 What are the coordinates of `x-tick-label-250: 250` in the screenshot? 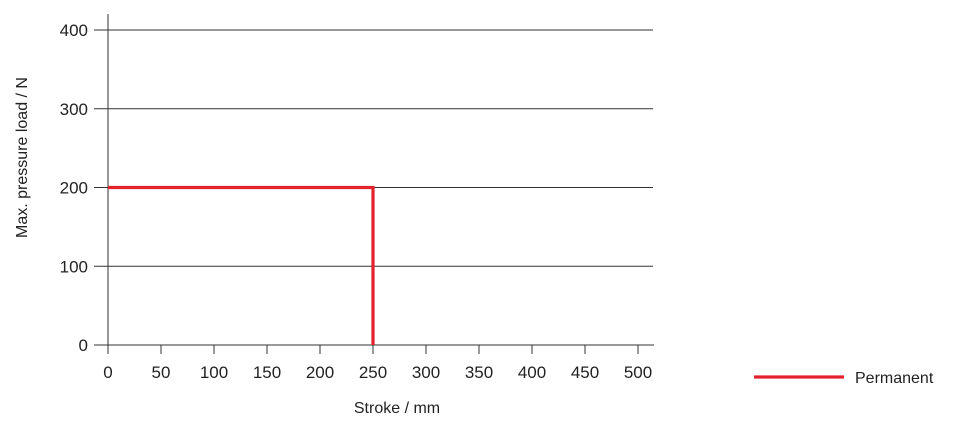 It's located at (373, 372).